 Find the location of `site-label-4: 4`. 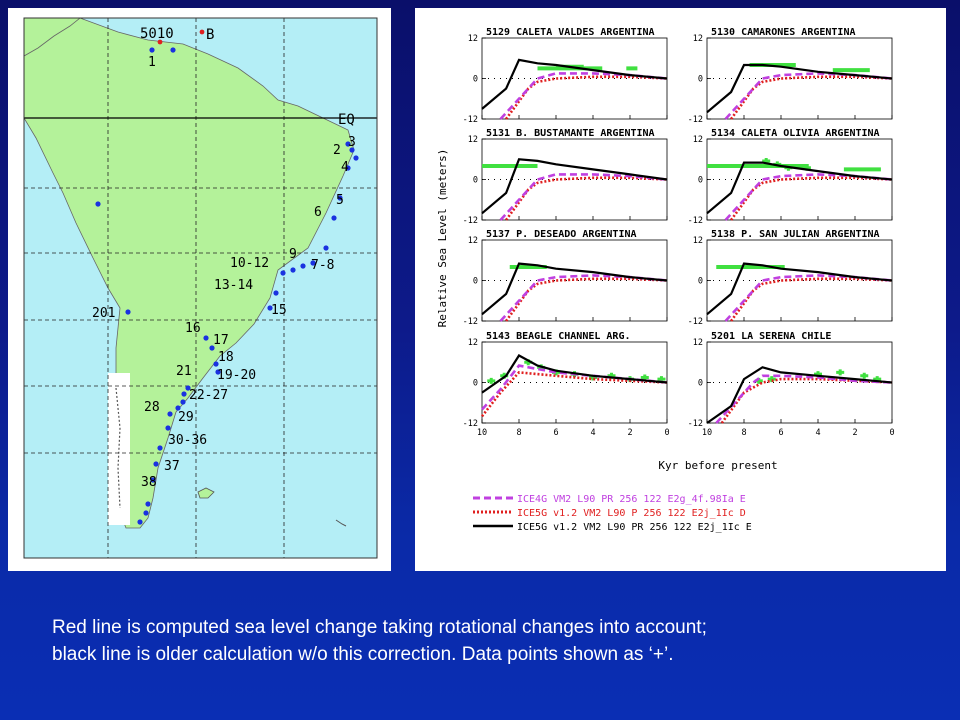

site-label-4: 4 is located at coordinates (345, 167).